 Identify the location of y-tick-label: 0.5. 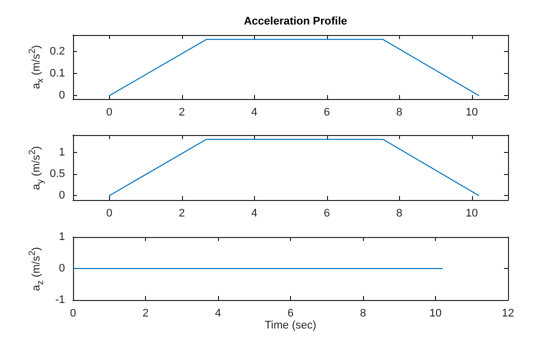
(57, 174).